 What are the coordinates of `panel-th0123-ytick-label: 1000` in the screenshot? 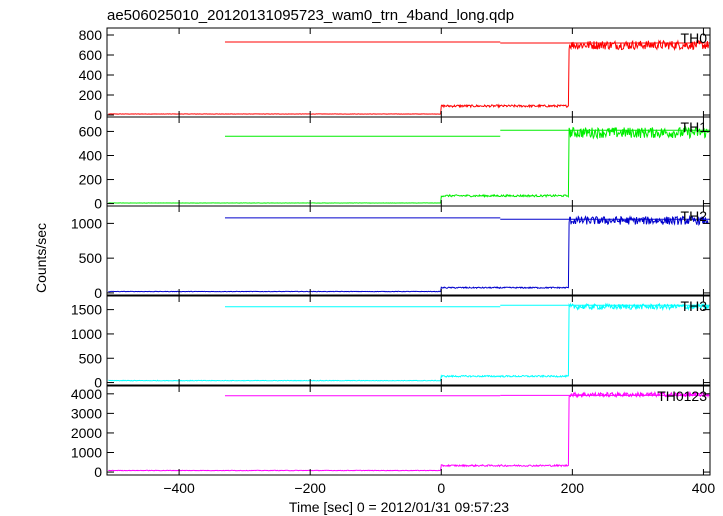 It's located at (86, 453).